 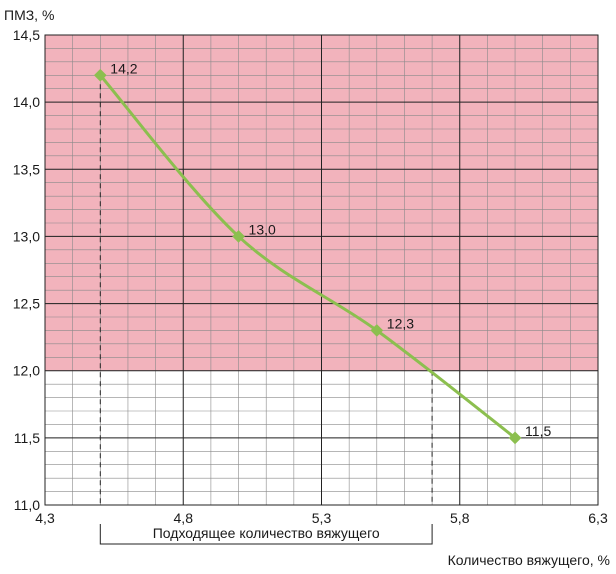 What do you see at coordinates (27, 505) in the screenshot?
I see `y-tick-label: 11,0` at bounding box center [27, 505].